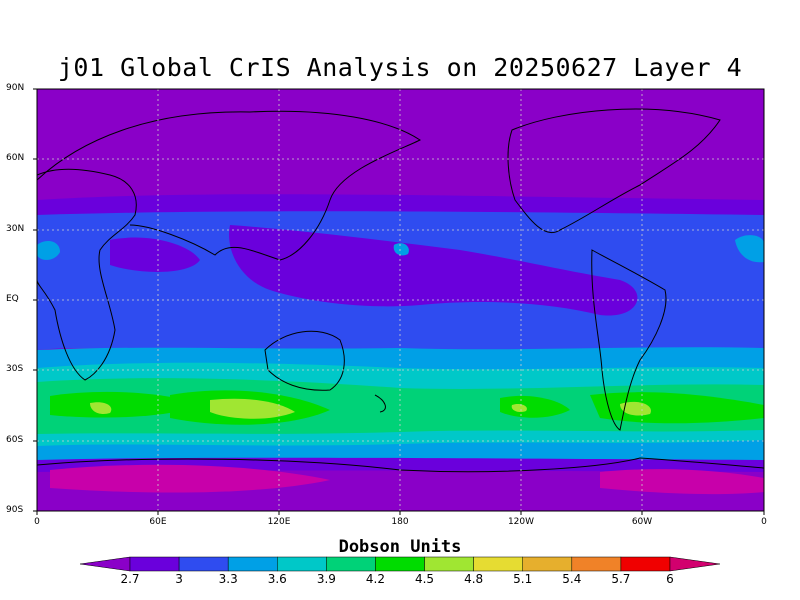  What do you see at coordinates (228, 579) in the screenshot?
I see `colorbar-label: 3.3` at bounding box center [228, 579].